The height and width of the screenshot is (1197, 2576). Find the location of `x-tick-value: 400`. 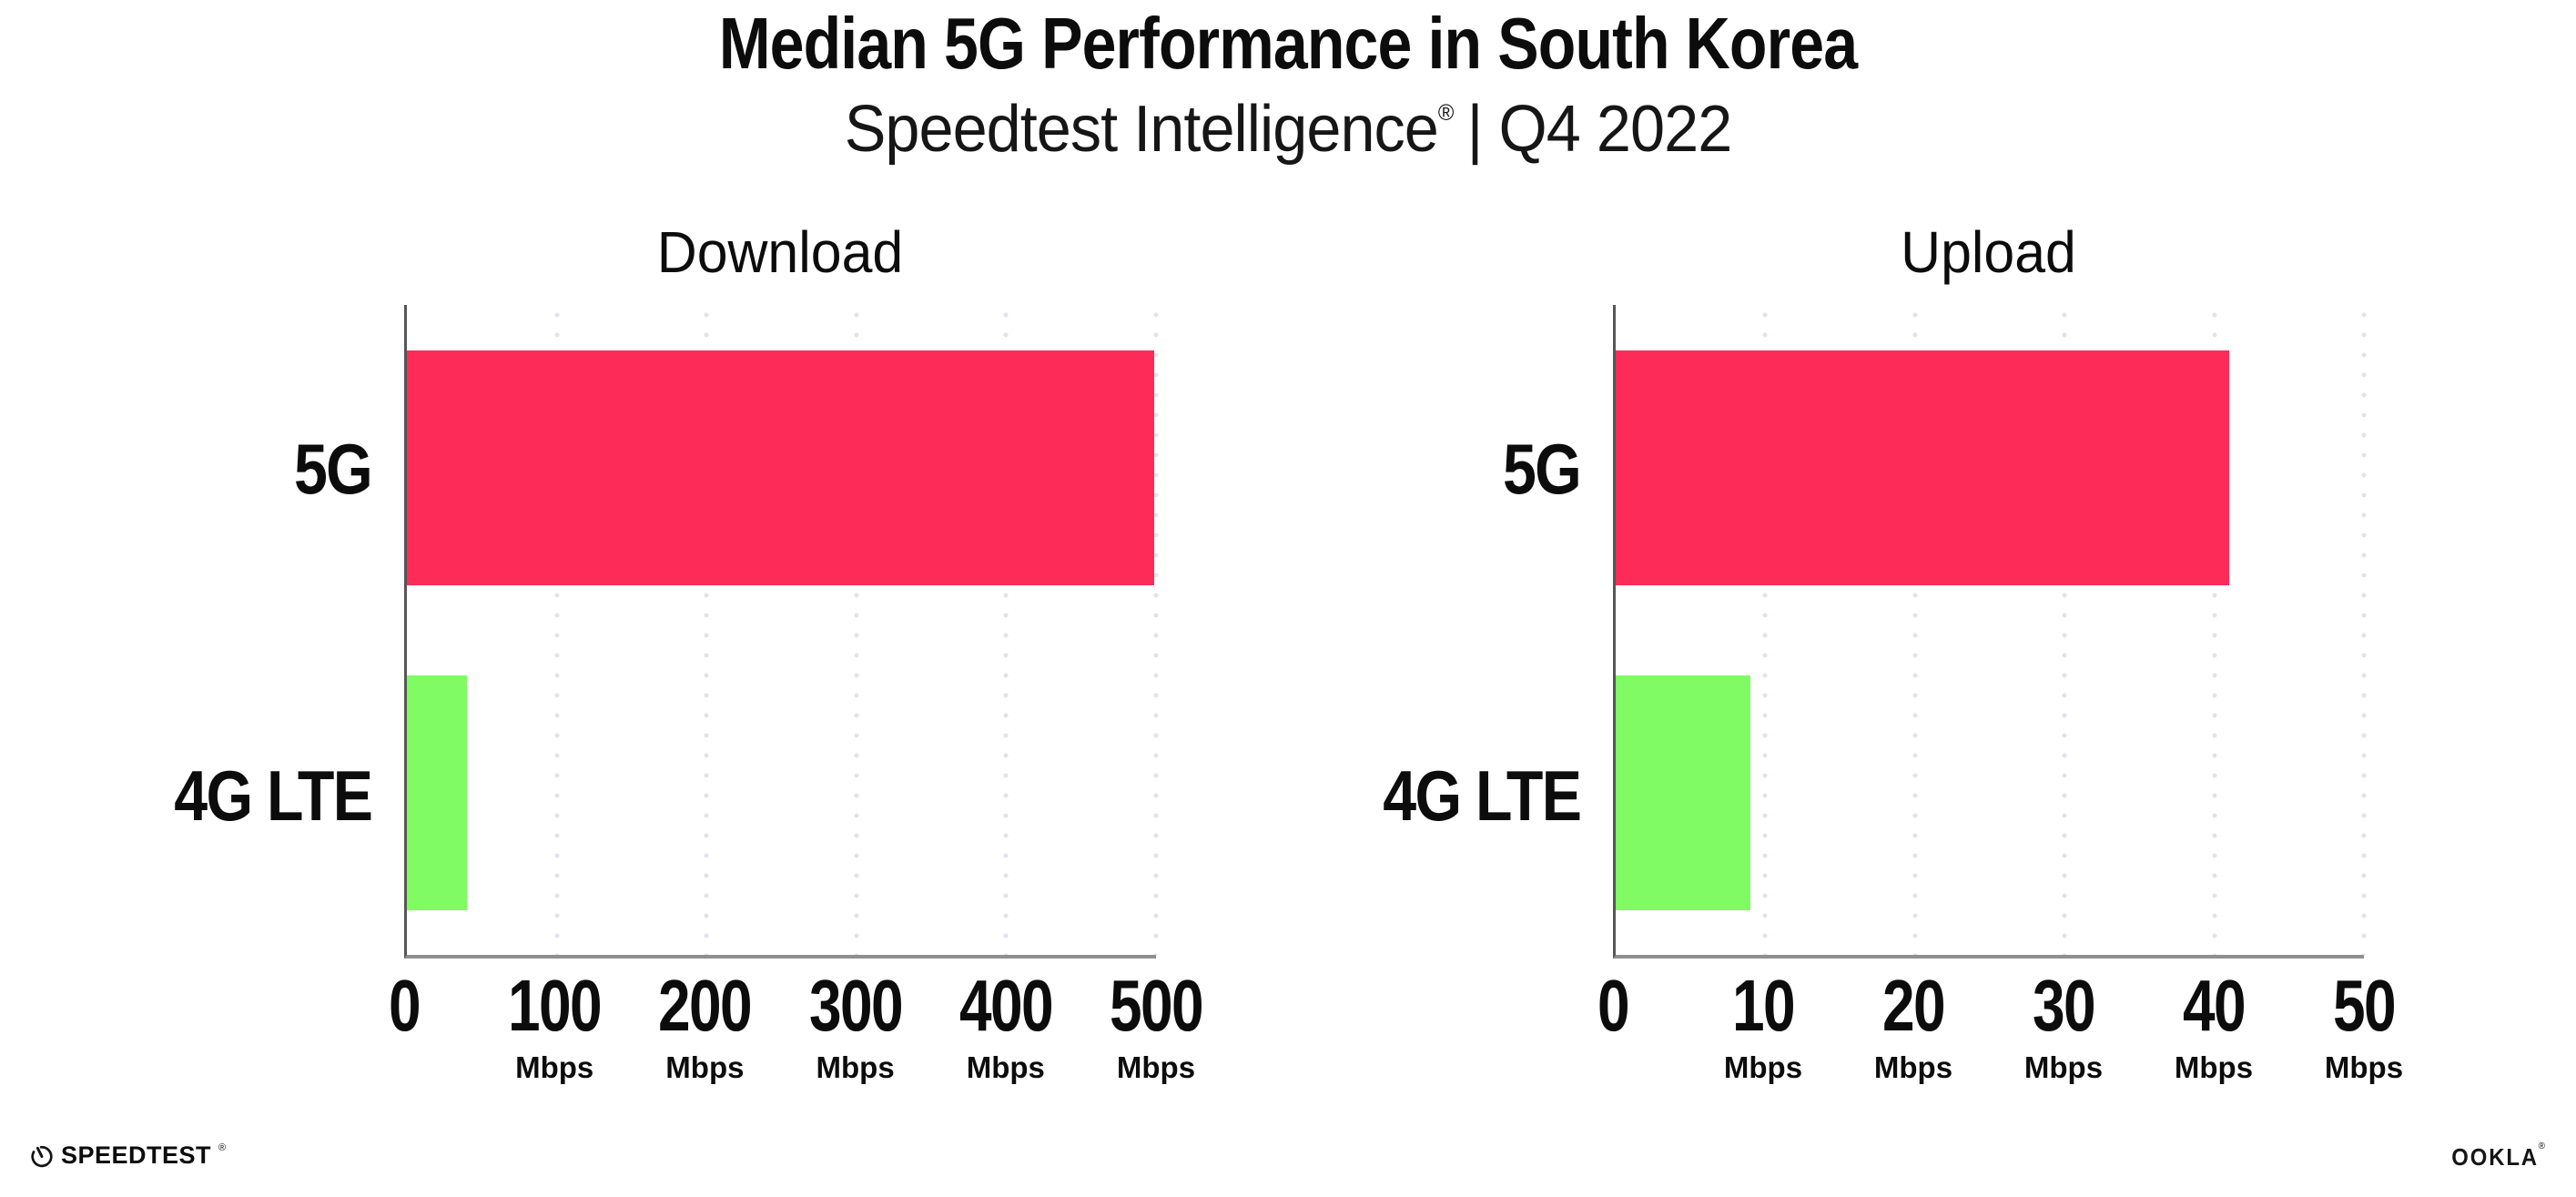

x-tick-value: 400 is located at coordinates (1006, 1005).